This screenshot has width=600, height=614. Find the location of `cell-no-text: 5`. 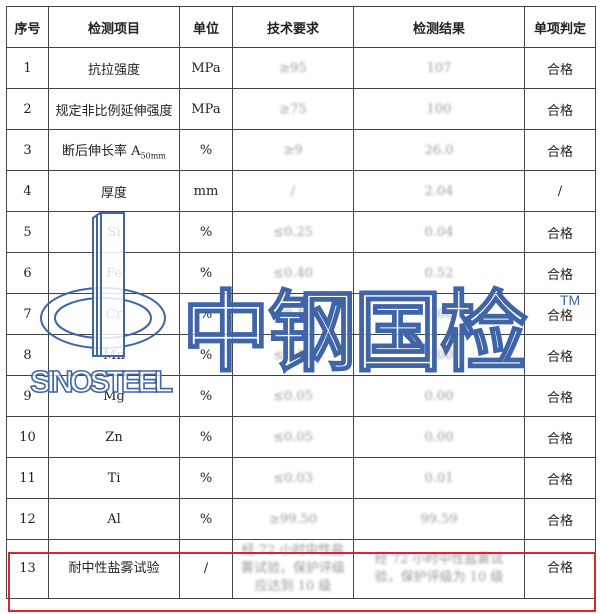

cell-no-text: 5 is located at coordinates (27, 232).